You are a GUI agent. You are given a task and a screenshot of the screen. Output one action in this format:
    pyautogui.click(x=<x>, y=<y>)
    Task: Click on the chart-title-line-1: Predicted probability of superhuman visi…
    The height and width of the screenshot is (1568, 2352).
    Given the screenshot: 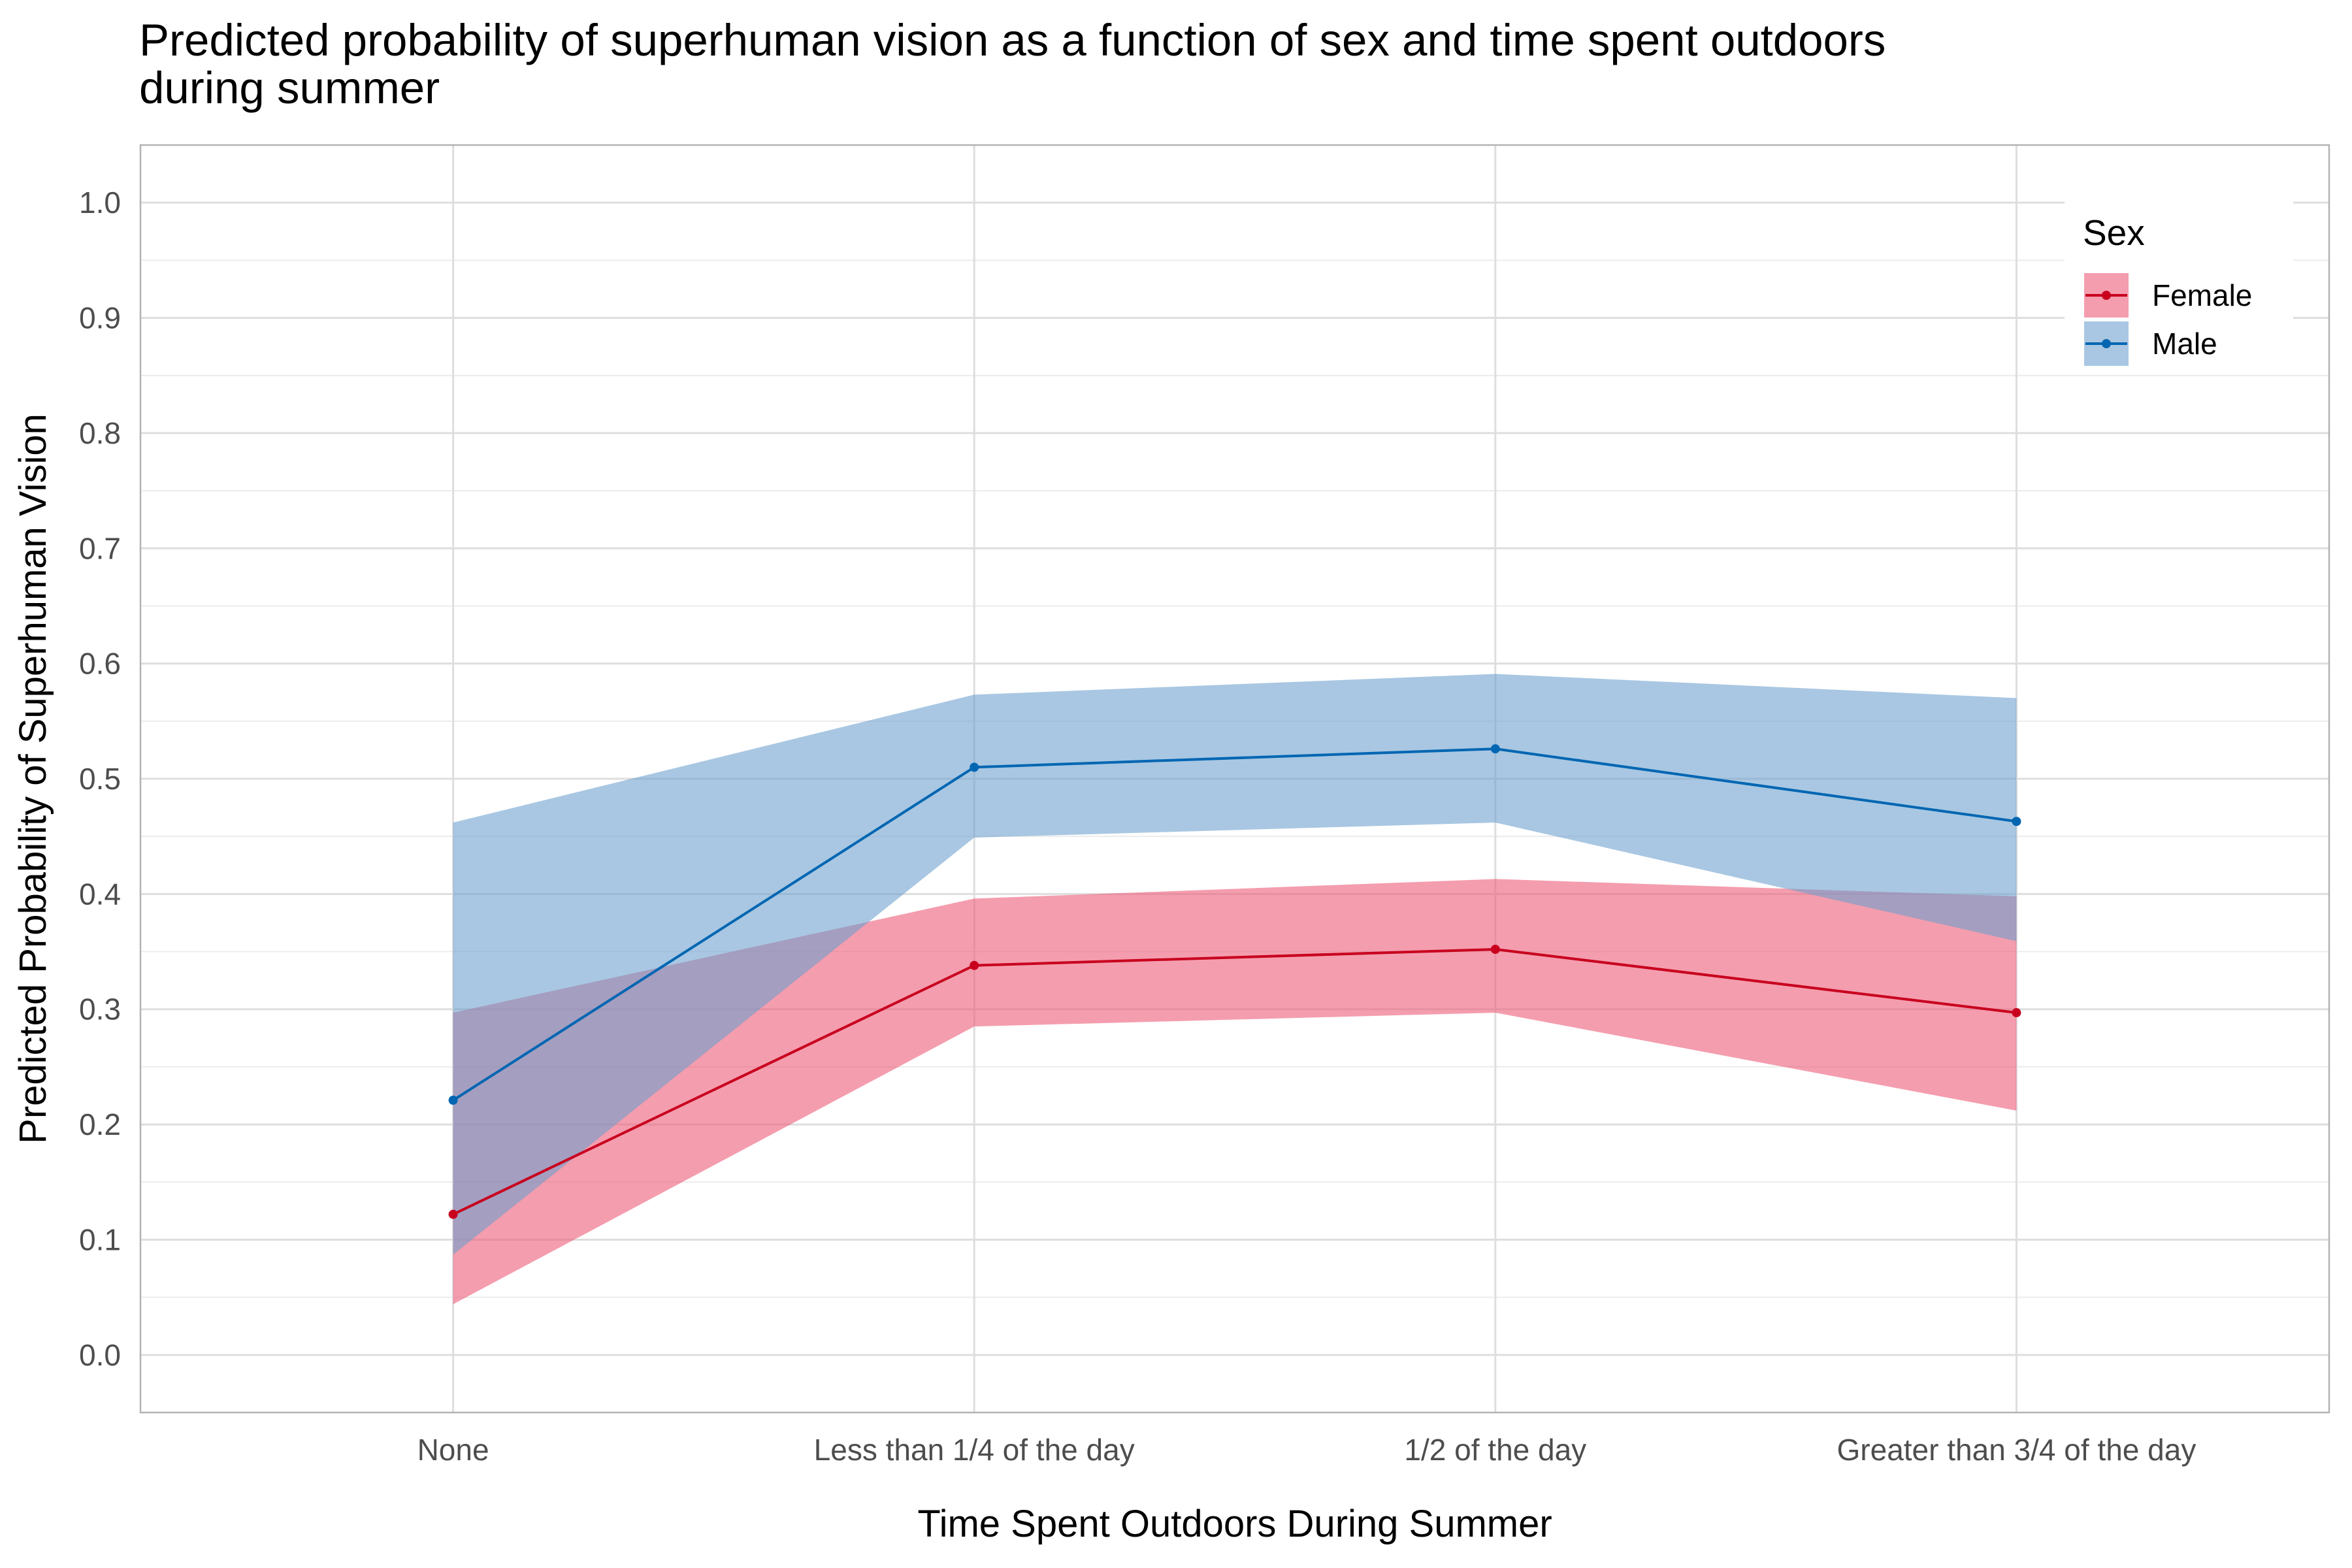 What is the action you would take?
    pyautogui.click(x=1012, y=40)
    